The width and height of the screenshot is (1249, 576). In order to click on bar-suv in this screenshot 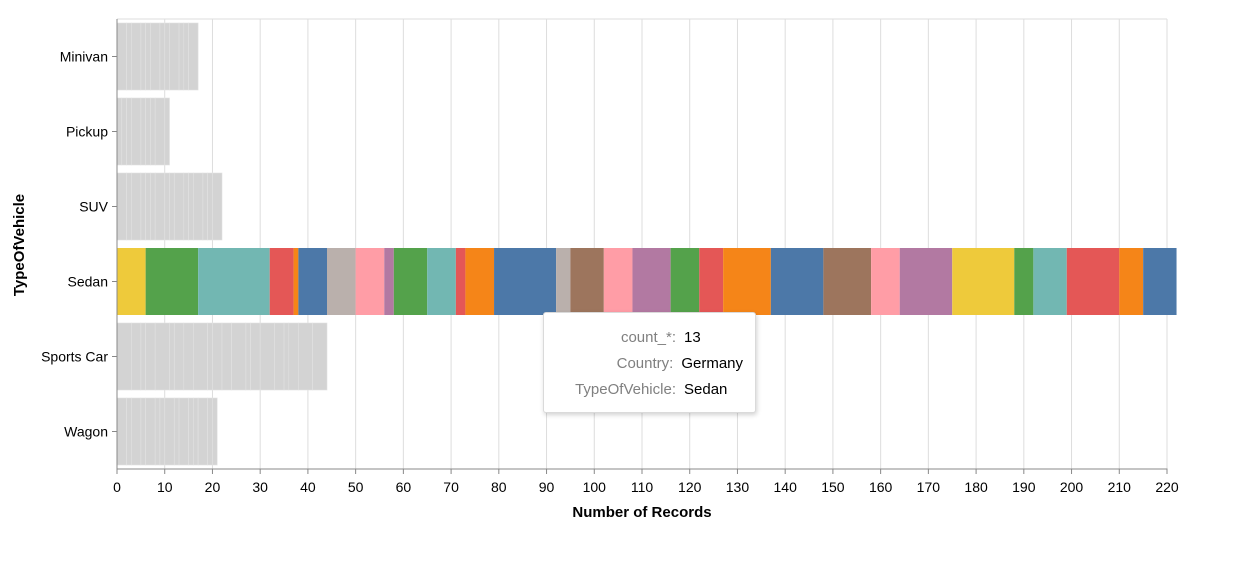, I will do `click(169, 206)`.